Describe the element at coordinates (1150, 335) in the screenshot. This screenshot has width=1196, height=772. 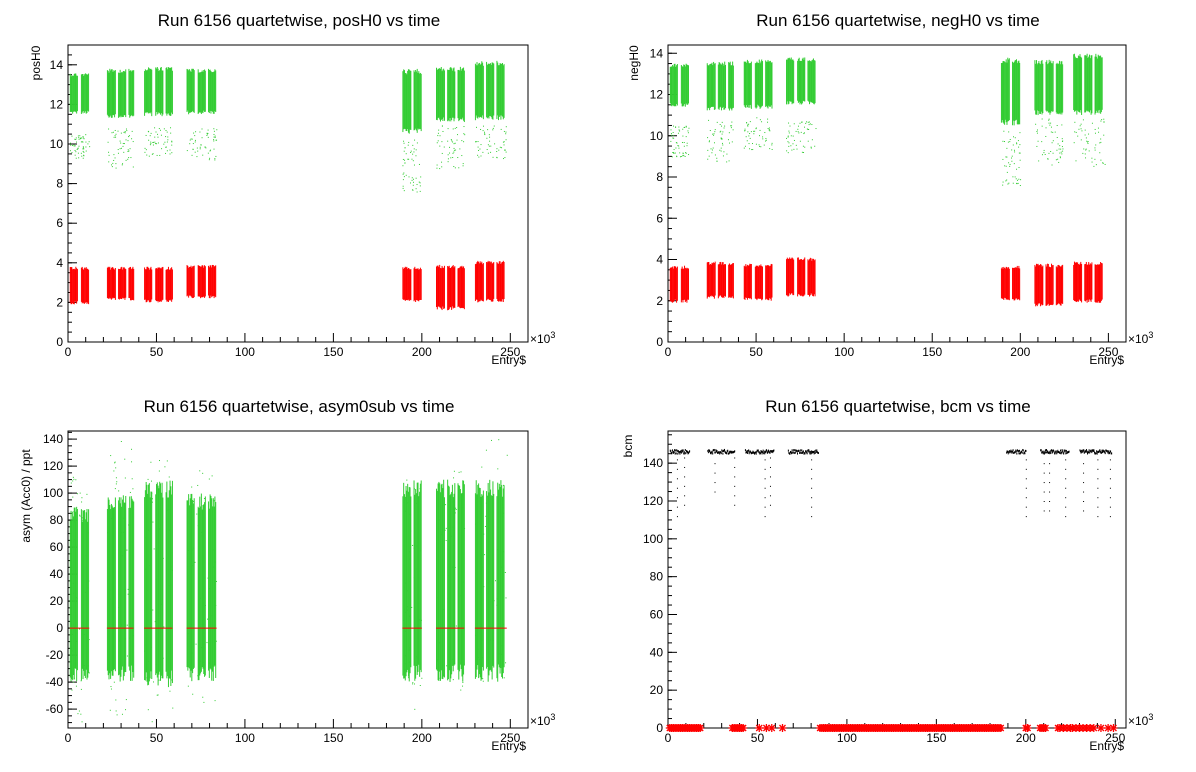
I see `x-exponent-power: 3` at that location.